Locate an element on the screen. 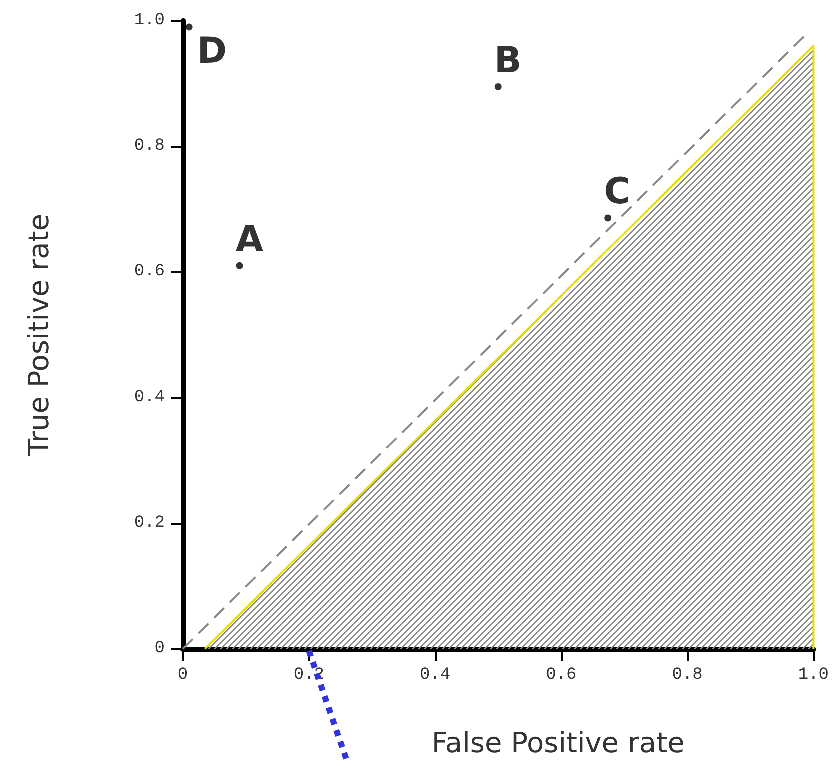 This screenshot has height=762, width=832. y-tick-label: 0.4 is located at coordinates (149, 398).